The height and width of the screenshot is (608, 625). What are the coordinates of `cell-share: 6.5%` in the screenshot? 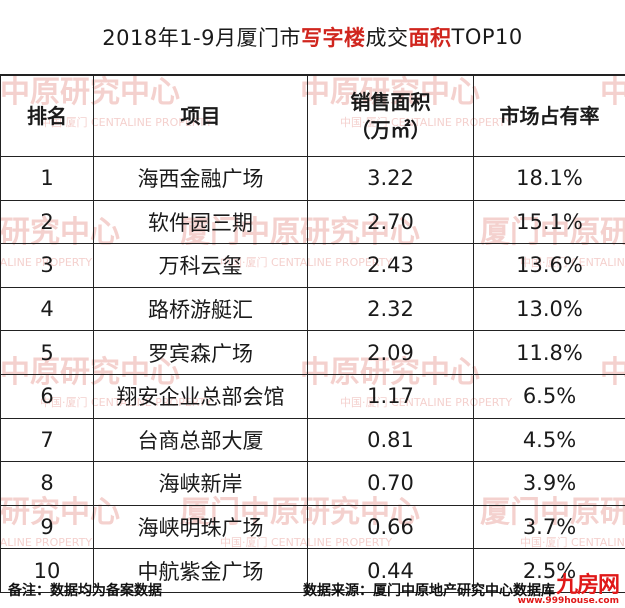 It's located at (549, 396).